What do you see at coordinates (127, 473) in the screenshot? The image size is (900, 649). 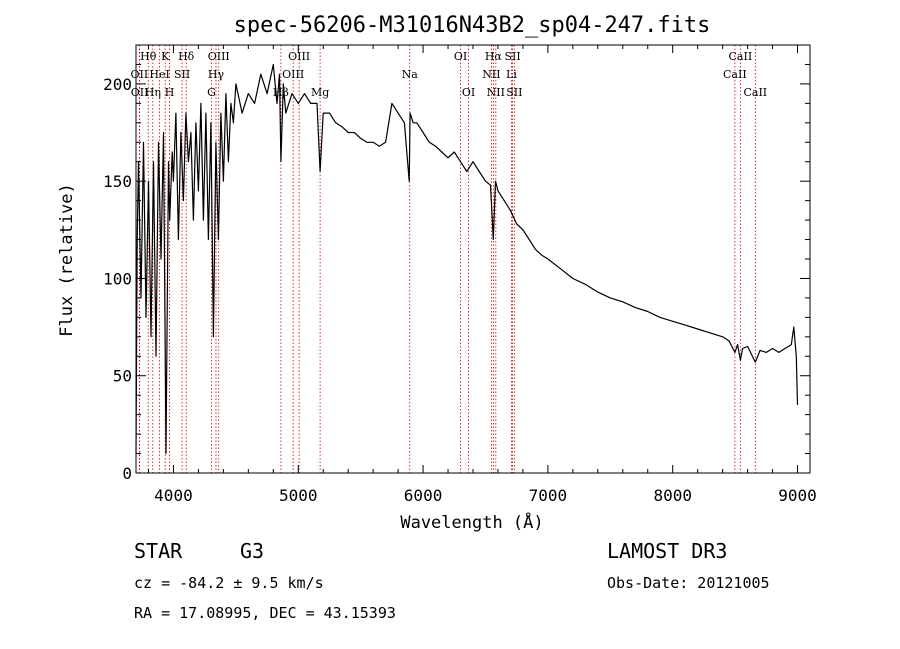 I see `y-tick-label: 0` at bounding box center [127, 473].